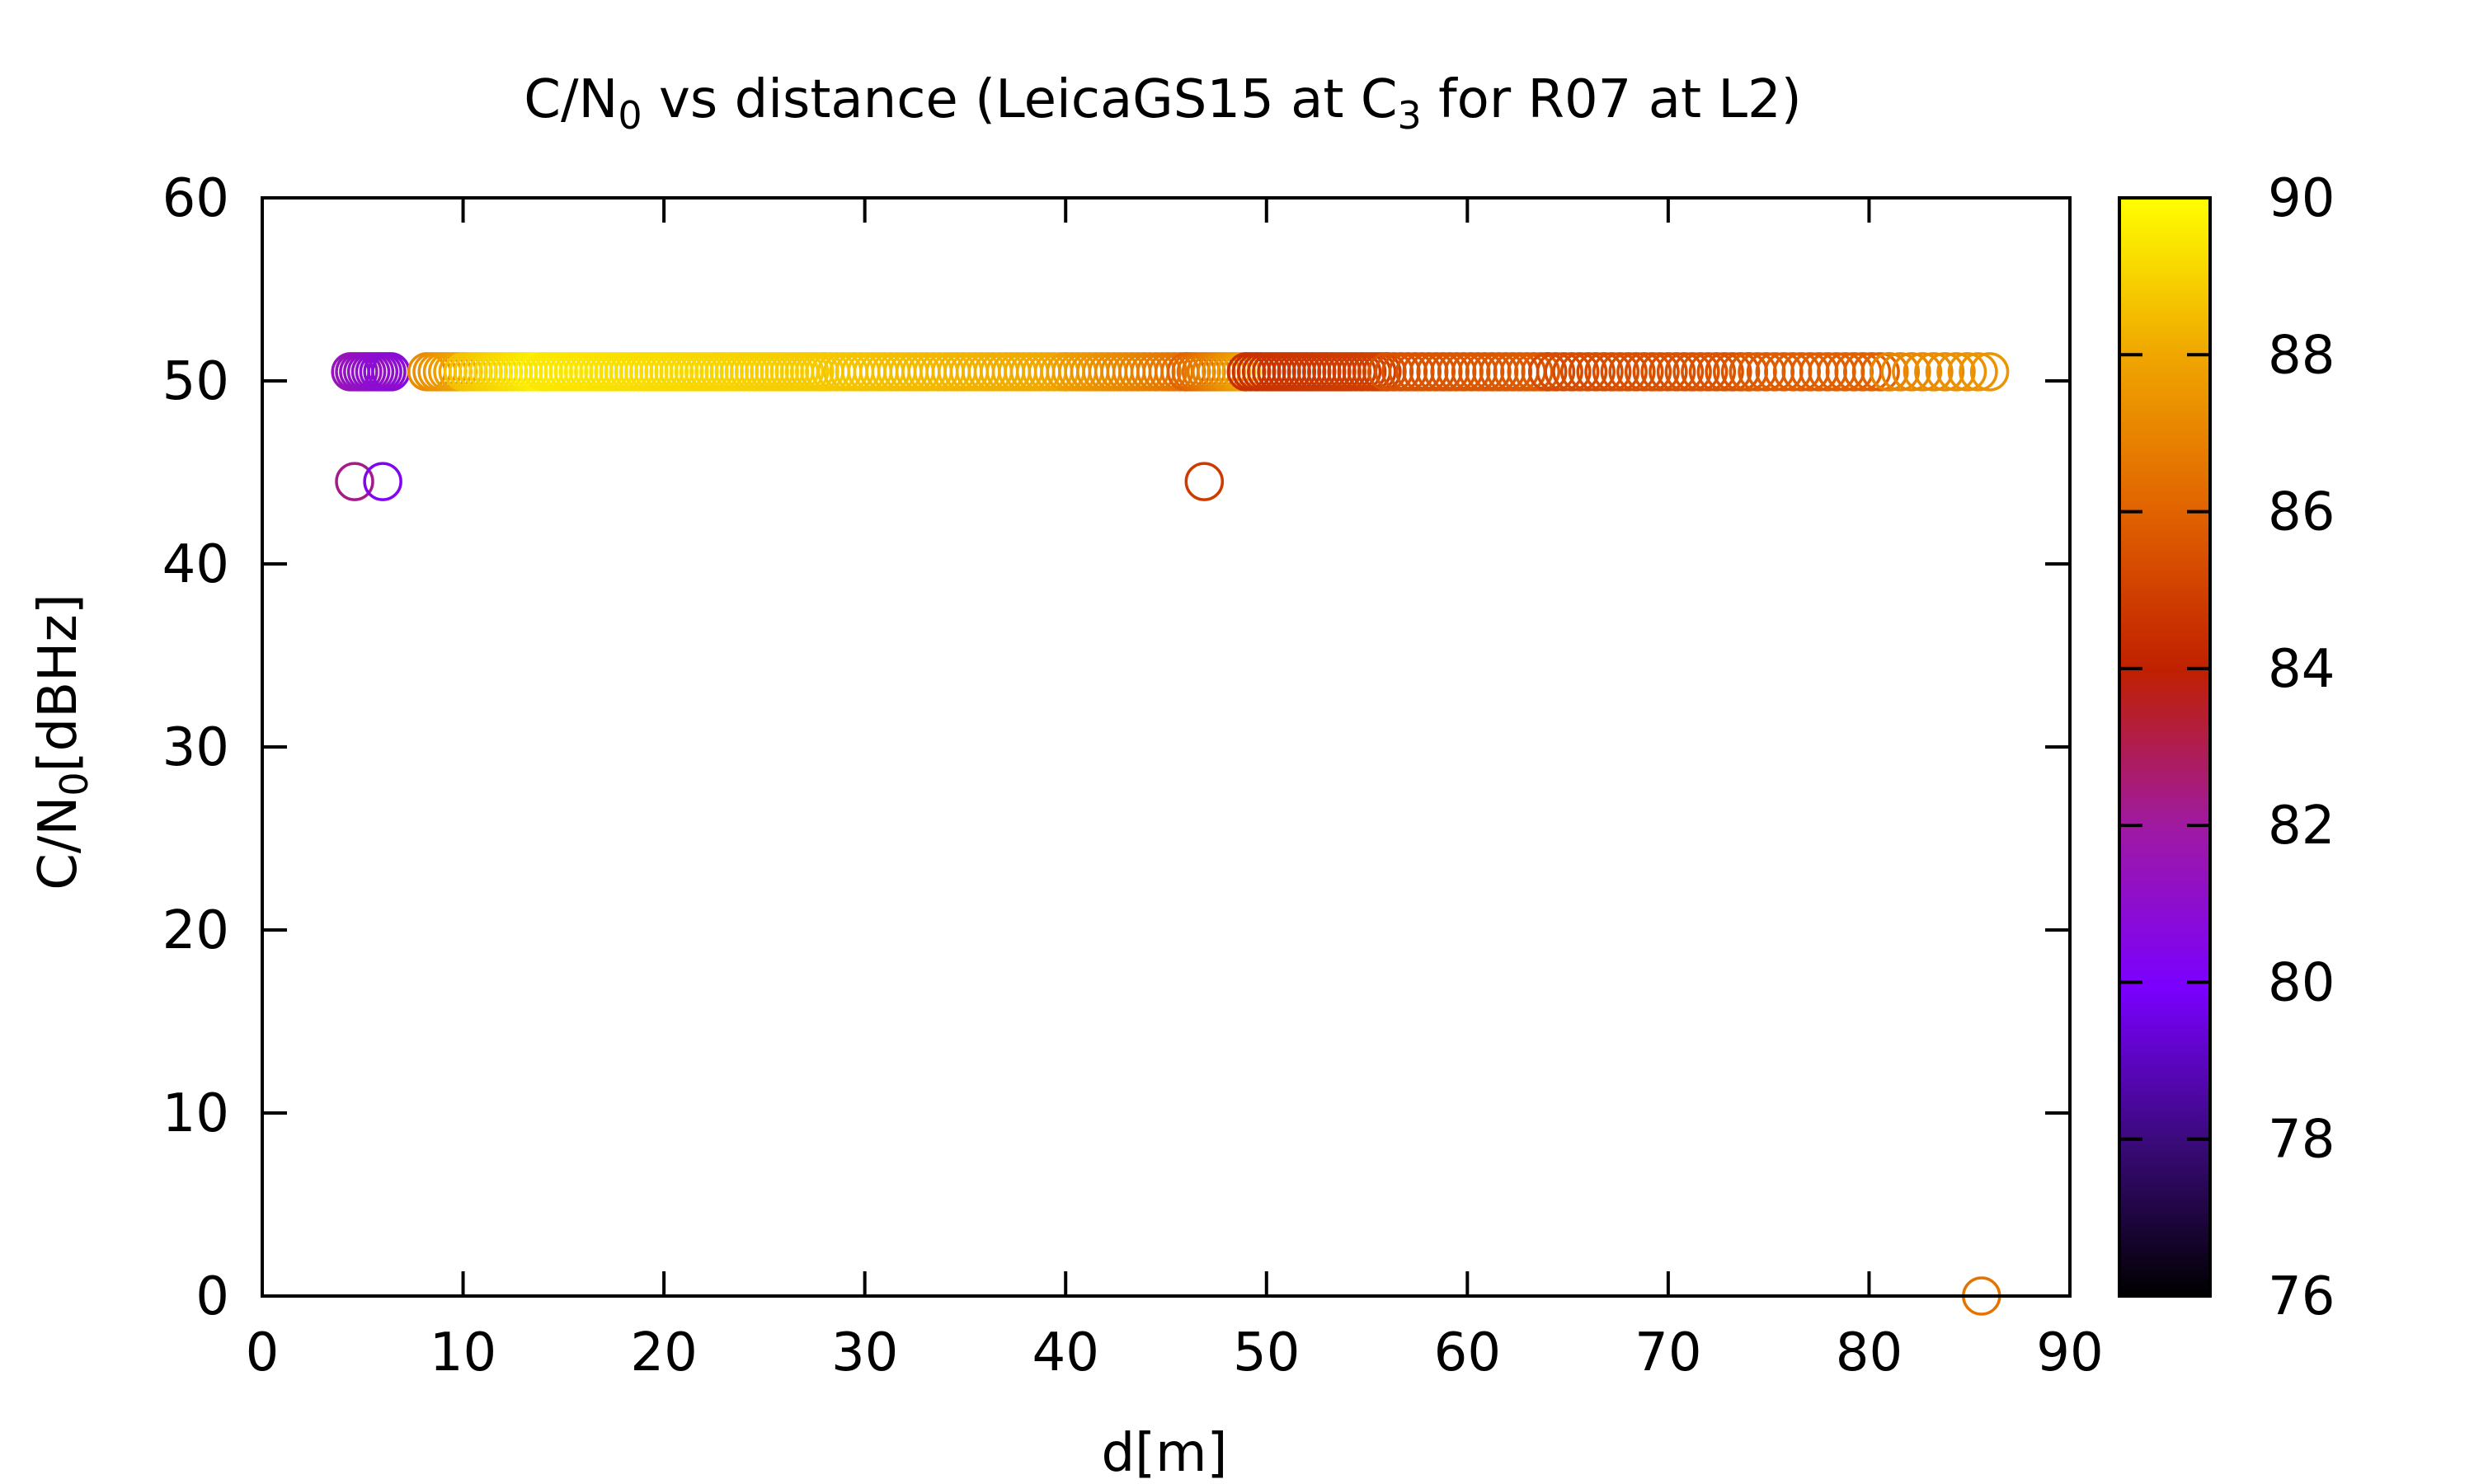 The height and width of the screenshot is (1484, 2474). Describe the element at coordinates (1266, 1352) in the screenshot. I see `x-tick-label: 50` at that location.